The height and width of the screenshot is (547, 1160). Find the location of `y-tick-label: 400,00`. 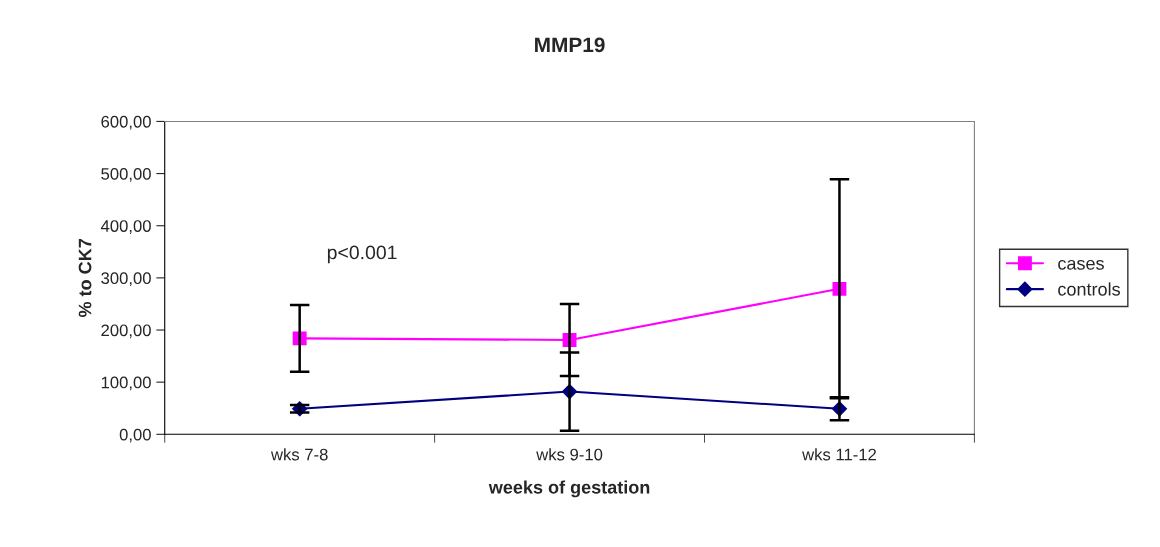

y-tick-label: 400,00 is located at coordinates (125, 227).